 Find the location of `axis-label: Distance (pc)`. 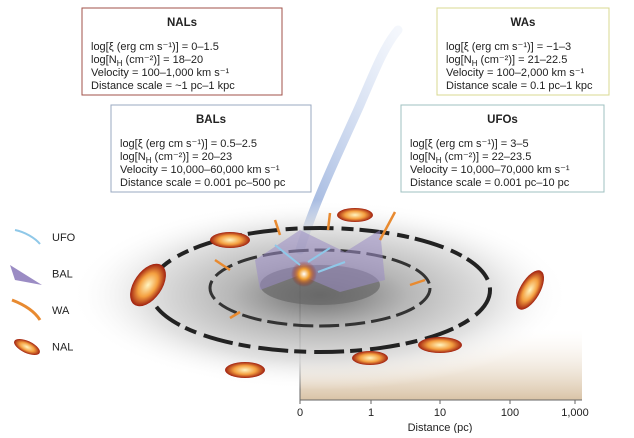

axis-label: Distance (pc) is located at coordinates (440, 427).